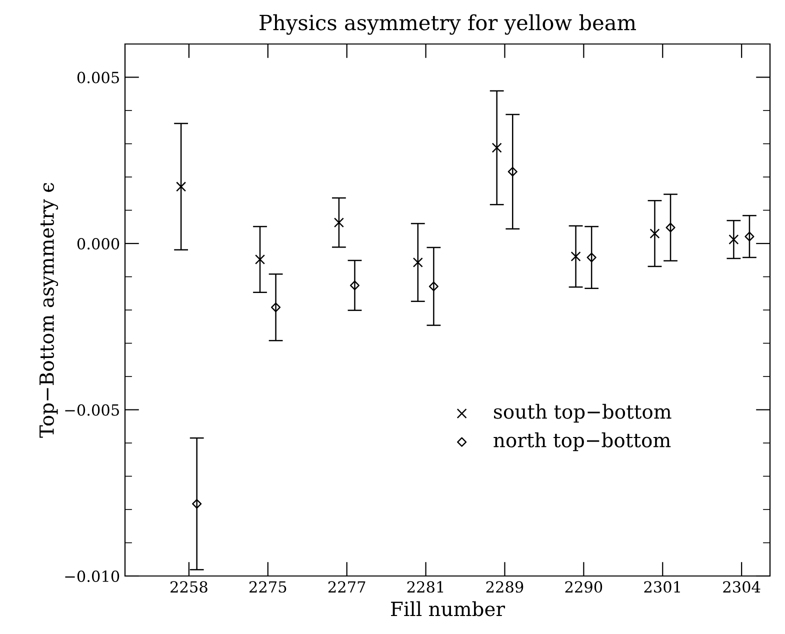 The height and width of the screenshot is (634, 785). Describe the element at coordinates (98, 244) in the screenshot. I see `y-tick-label: 0.000` at that location.